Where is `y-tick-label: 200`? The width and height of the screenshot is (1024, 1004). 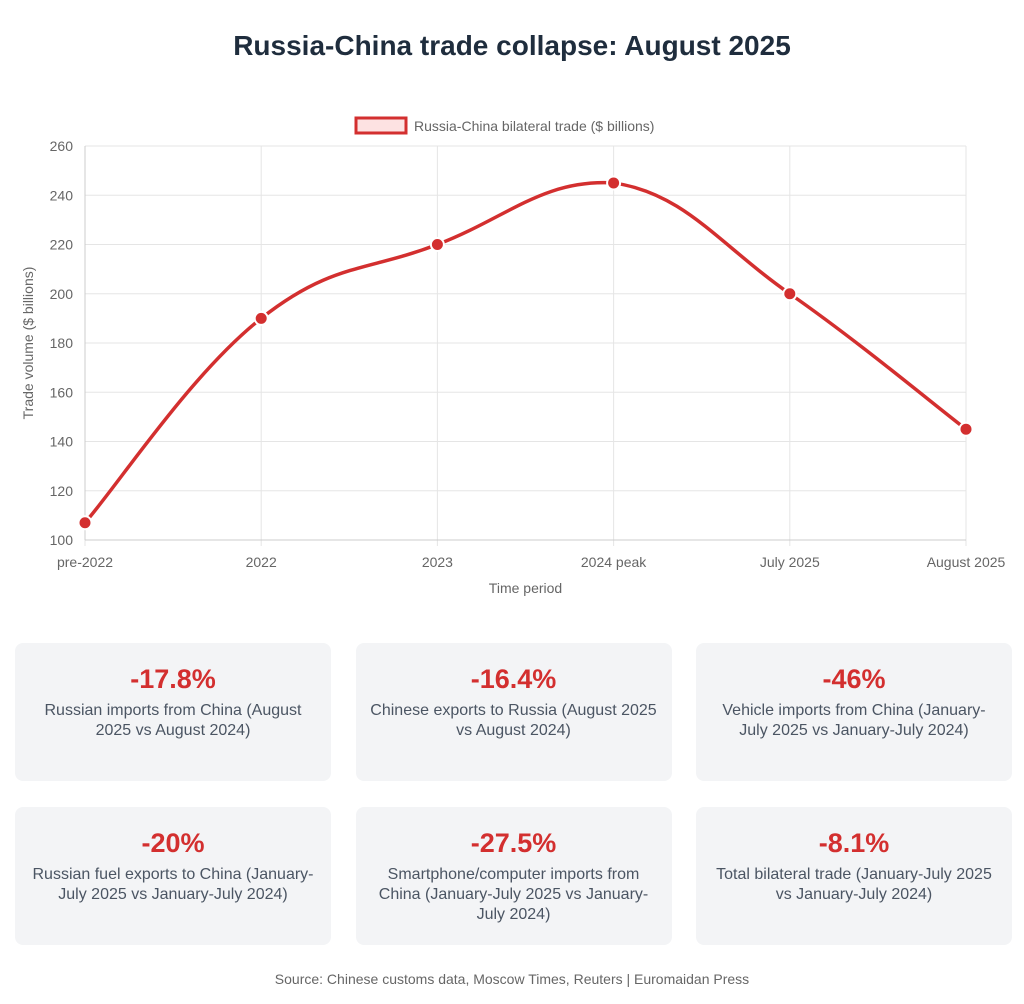 y-tick-label: 200 is located at coordinates (62, 294).